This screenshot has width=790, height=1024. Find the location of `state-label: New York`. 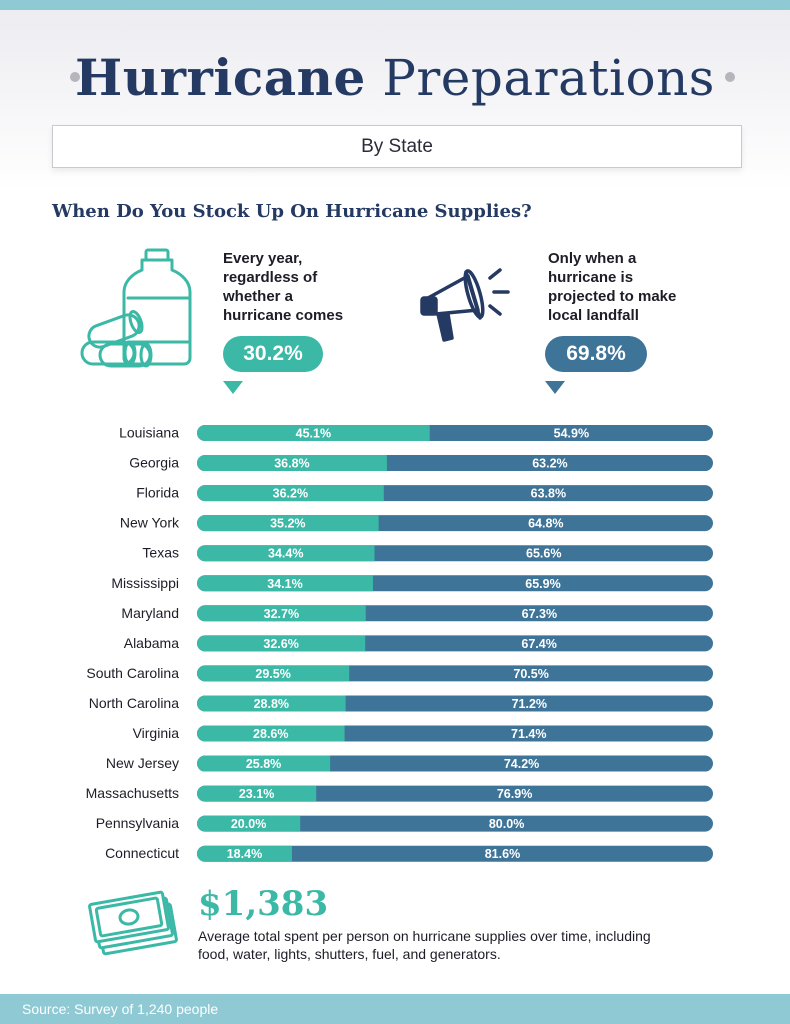

state-label: New York is located at coordinates (150, 523).